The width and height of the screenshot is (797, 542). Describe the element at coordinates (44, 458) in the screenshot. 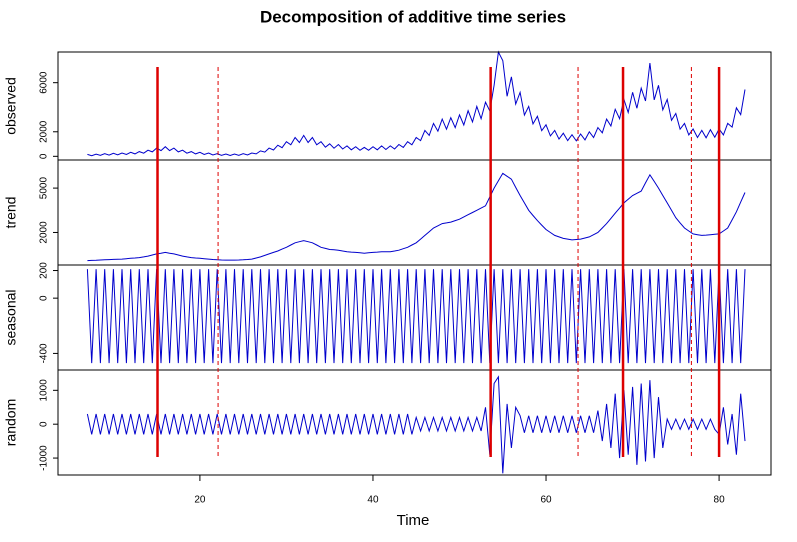

I see `y-tick-label: -1000` at that location.